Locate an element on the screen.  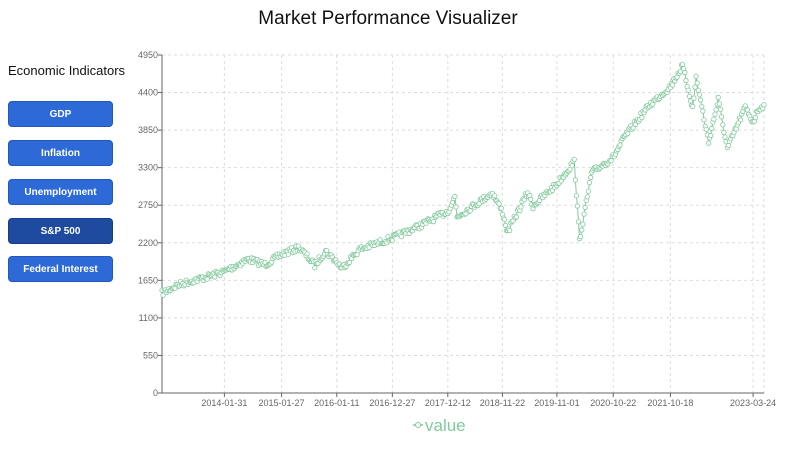
gdp-button: GDP is located at coordinates (60, 114).